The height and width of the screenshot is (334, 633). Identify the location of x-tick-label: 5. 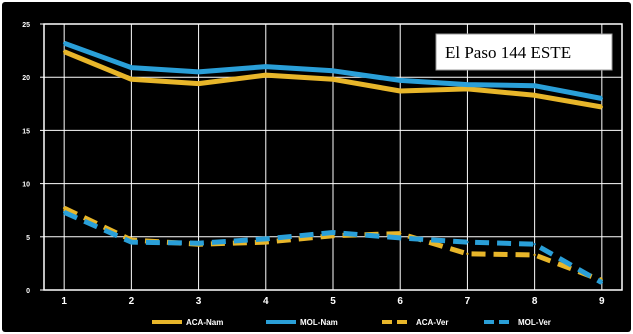
(333, 301).